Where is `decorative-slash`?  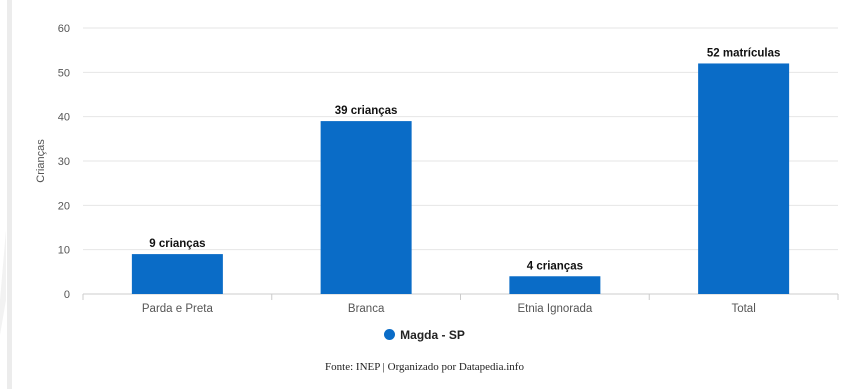 decorative-slash is located at coordinates (3, 282).